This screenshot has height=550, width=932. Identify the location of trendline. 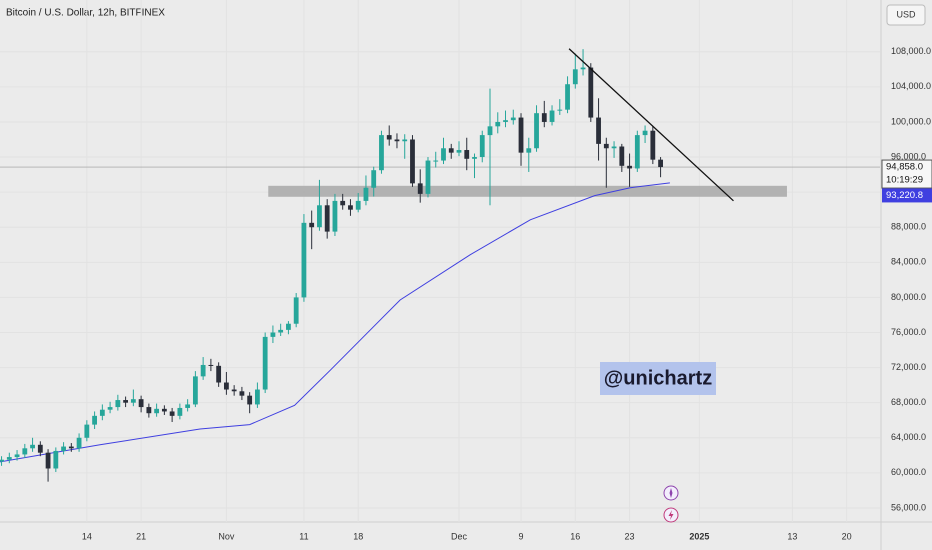
(651, 125).